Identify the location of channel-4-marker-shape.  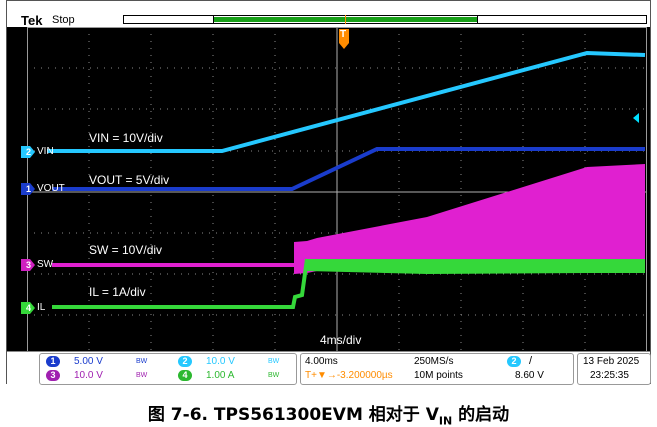
(28, 308).